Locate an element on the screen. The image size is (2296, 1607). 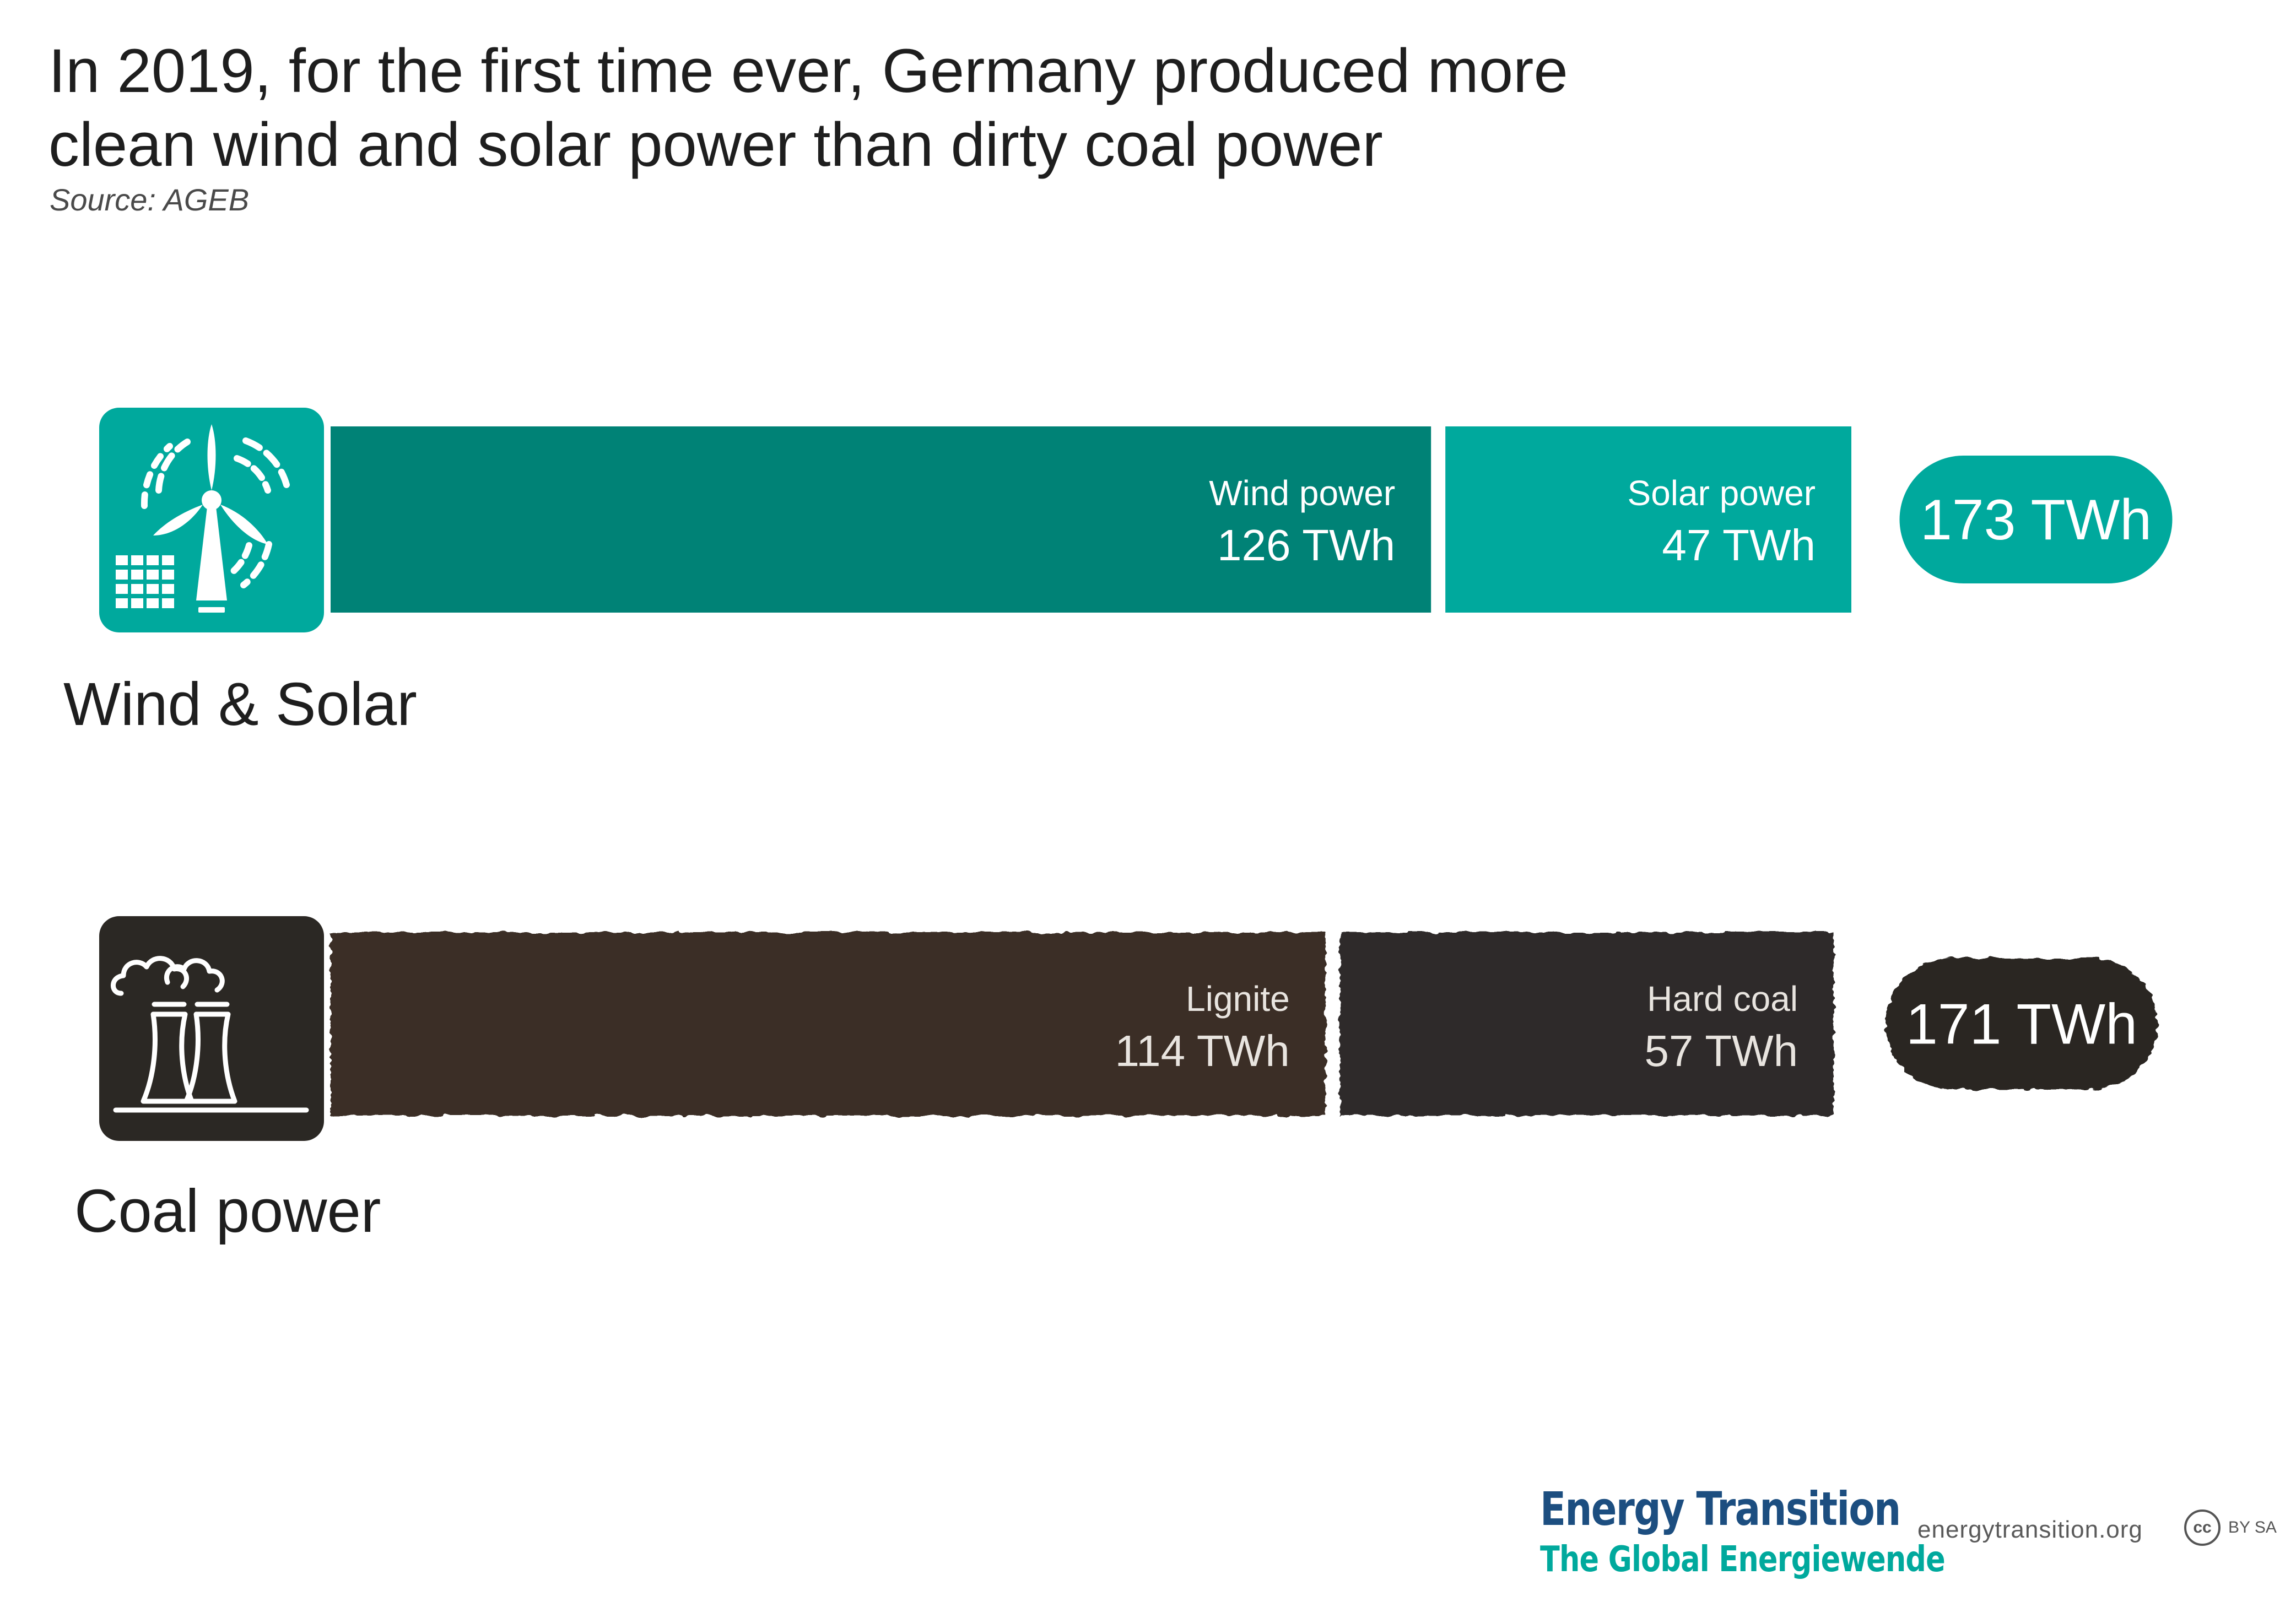
total-label-coal-power: 171 TWh is located at coordinates (2022, 1025).